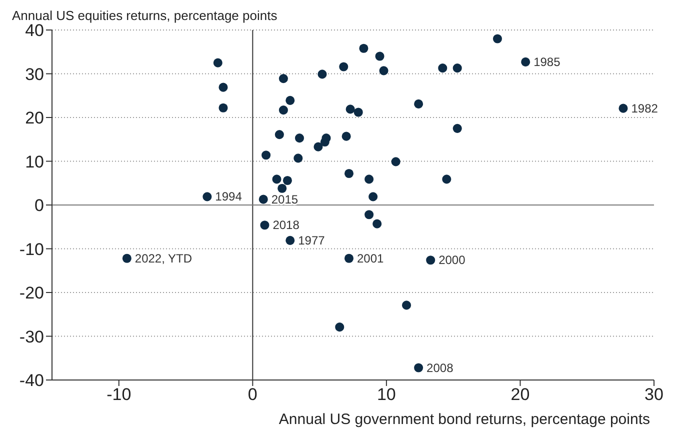 The image size is (674, 440). I want to click on x-tick-label: 20, so click(520, 394).